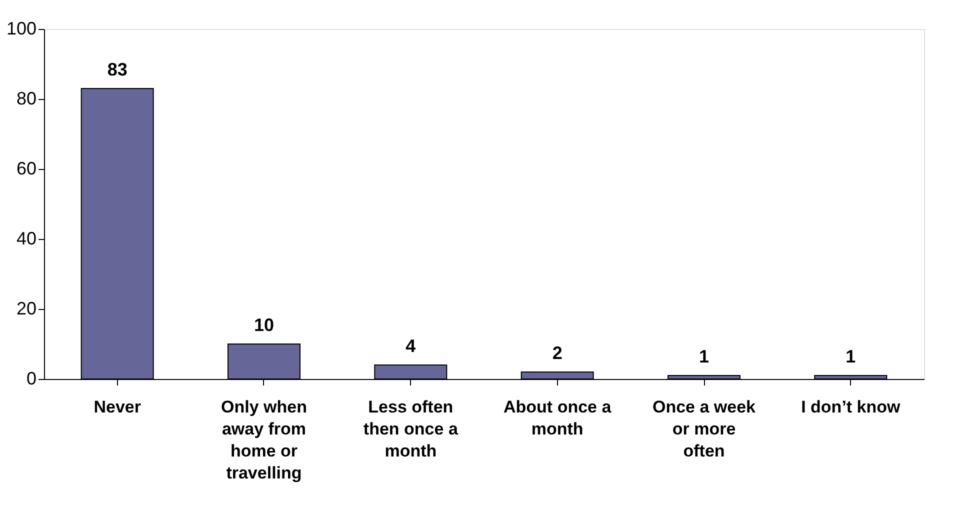 The height and width of the screenshot is (515, 964). Describe the element at coordinates (410, 429) in the screenshot. I see `x-tick-label: Less often then once a month` at that location.